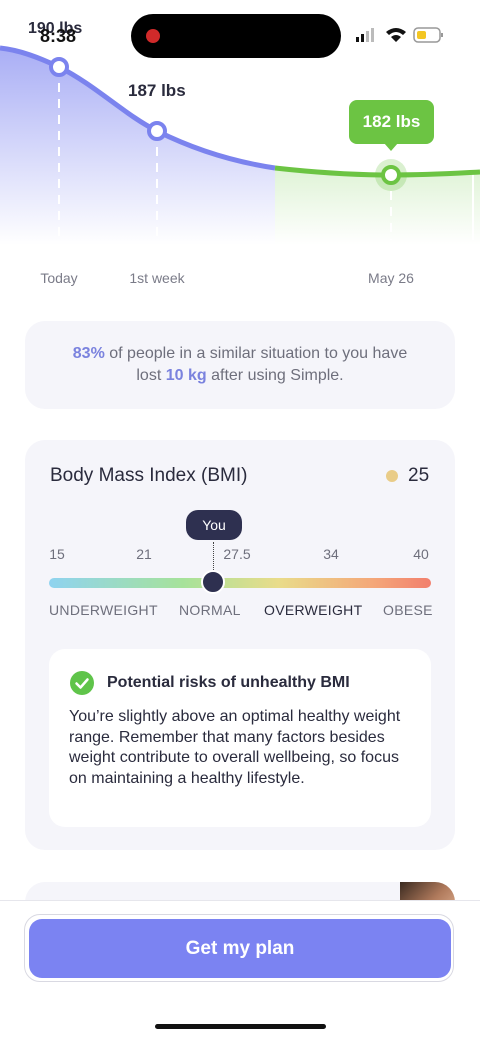 The width and height of the screenshot is (480, 1041). I want to click on home-indicator, so click(240, 1026).